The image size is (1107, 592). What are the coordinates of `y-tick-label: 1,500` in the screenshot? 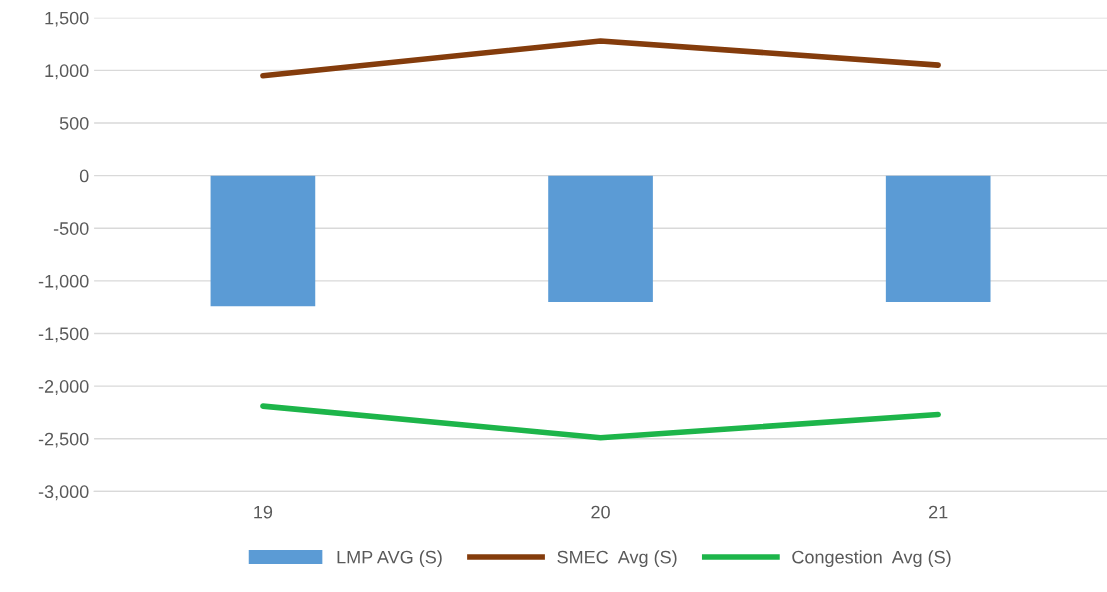 It's located at (67, 19).